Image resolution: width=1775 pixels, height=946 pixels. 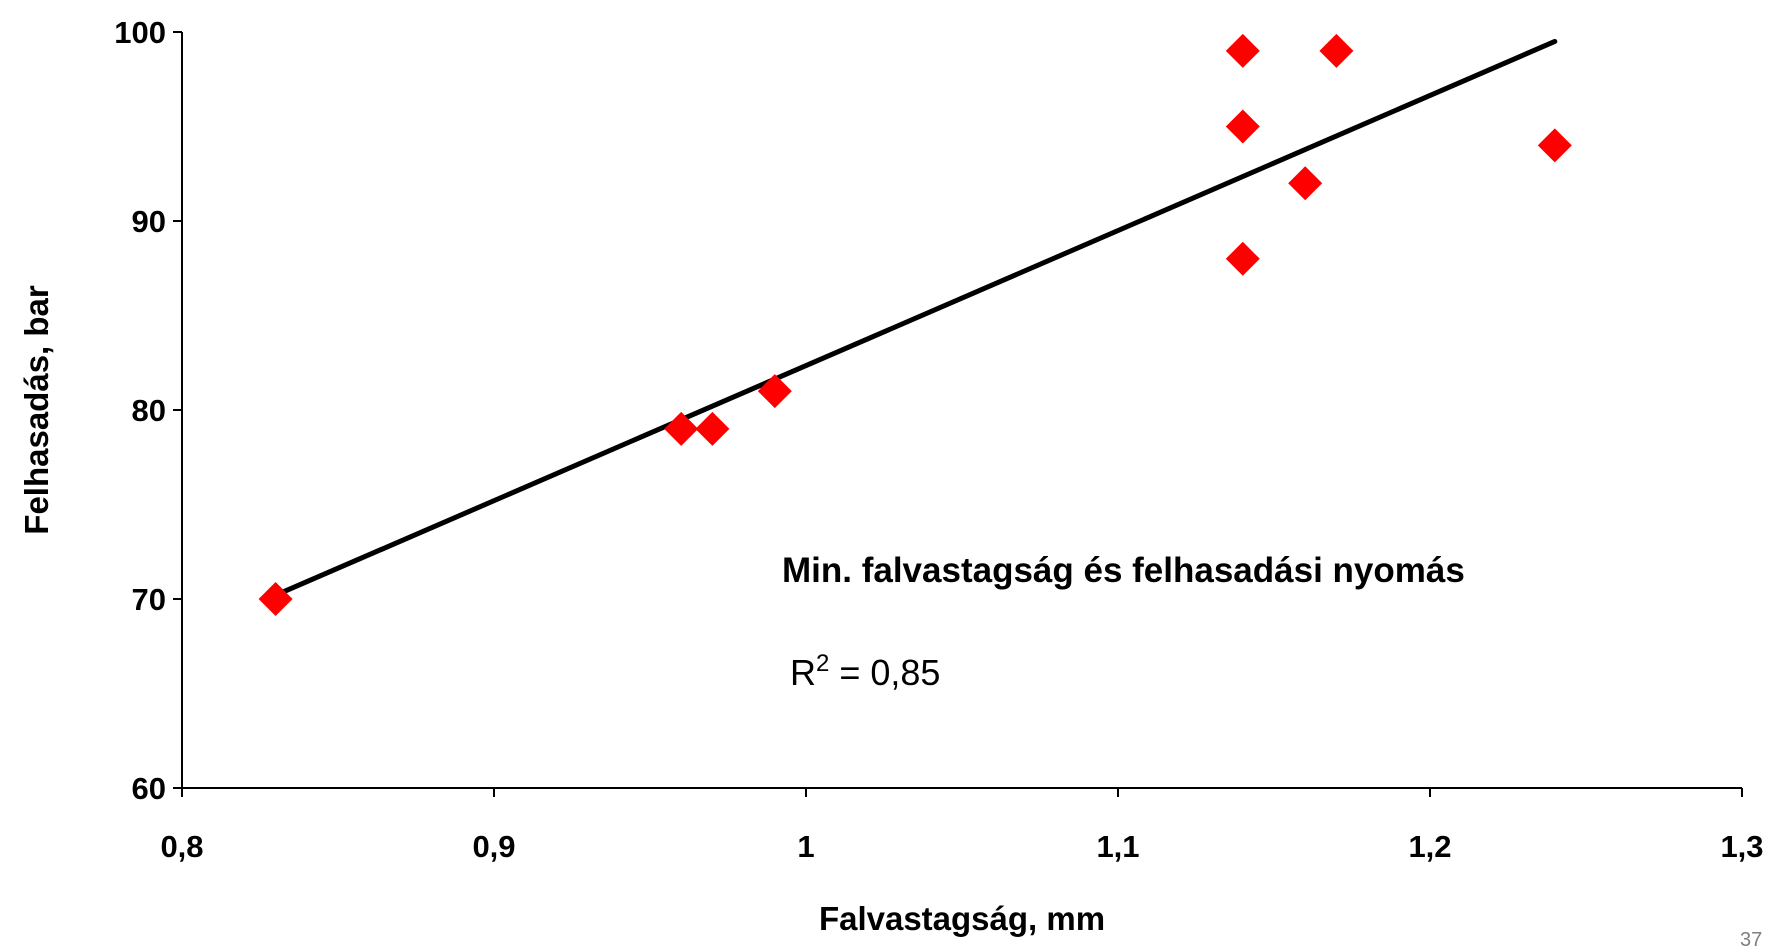 I want to click on y-tick-label: 90, so click(x=149, y=221).